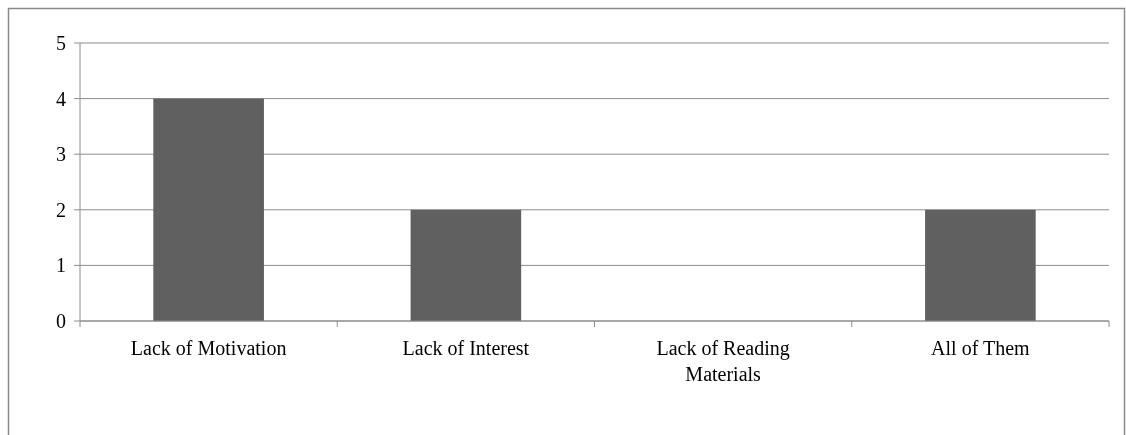 This screenshot has height=435, width=1126. Describe the element at coordinates (981, 348) in the screenshot. I see `x-tick-label: All of Them` at that location.